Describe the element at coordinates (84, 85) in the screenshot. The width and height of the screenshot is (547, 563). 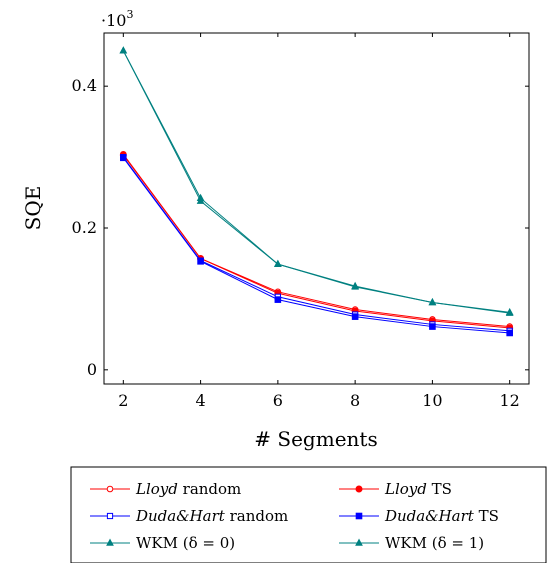
I see `y-tick-label: 0.4` at that location.